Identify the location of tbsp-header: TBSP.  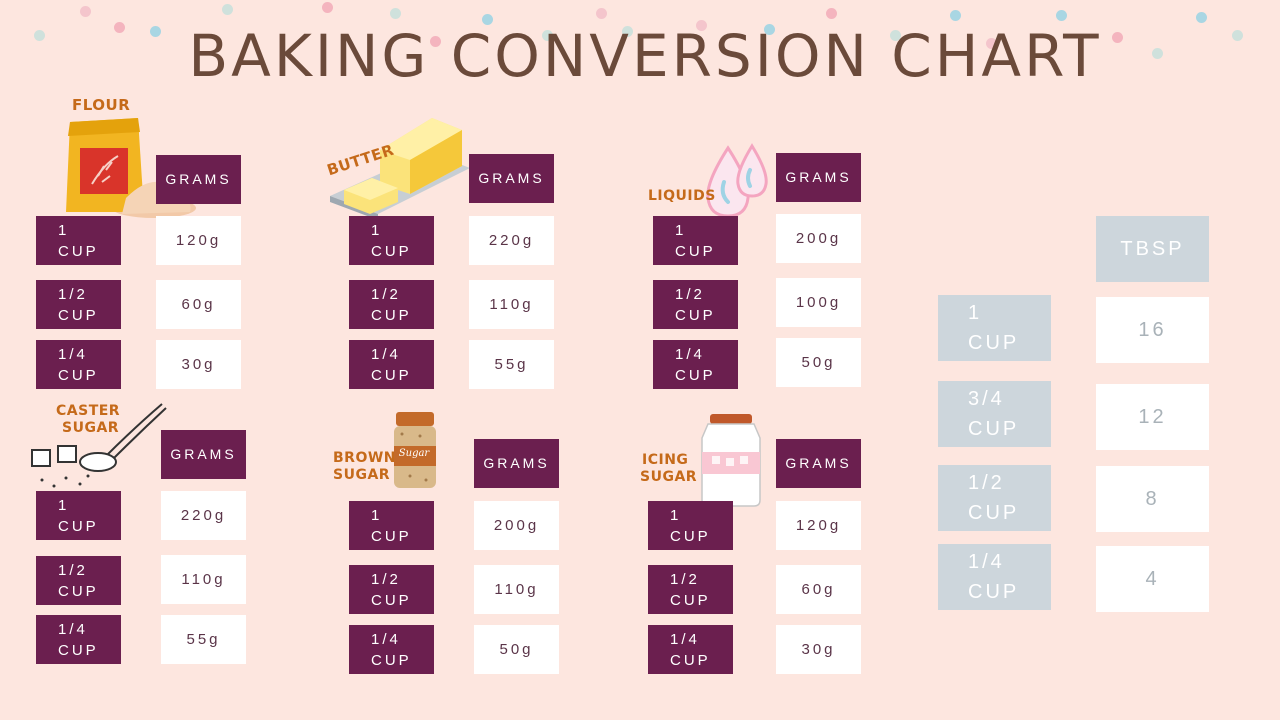
(1152, 249).